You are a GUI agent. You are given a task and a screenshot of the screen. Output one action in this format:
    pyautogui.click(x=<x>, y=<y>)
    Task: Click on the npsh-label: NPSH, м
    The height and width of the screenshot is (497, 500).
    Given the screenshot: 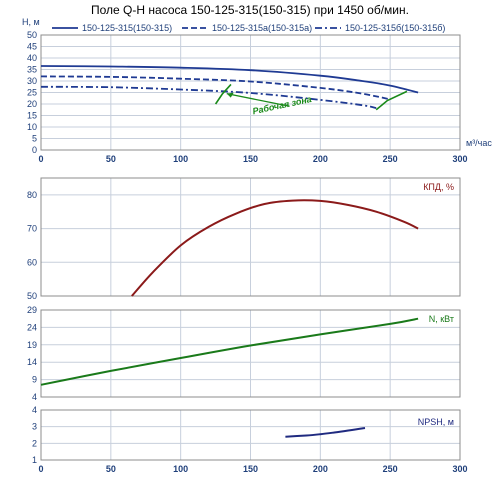 What is the action you would take?
    pyautogui.click(x=436, y=422)
    